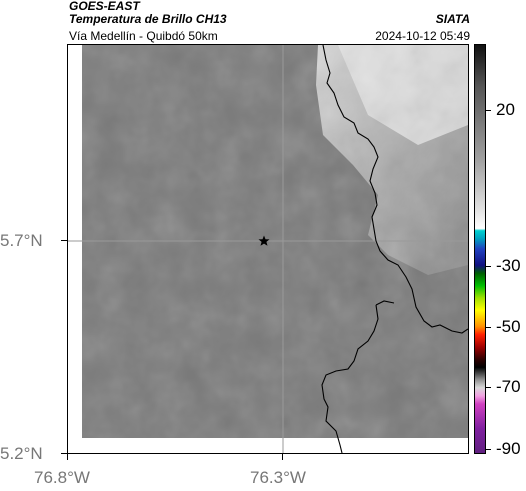 The image size is (526, 491). Describe the element at coordinates (264, 240) in the screenshot. I see `star-marker-icon` at that location.